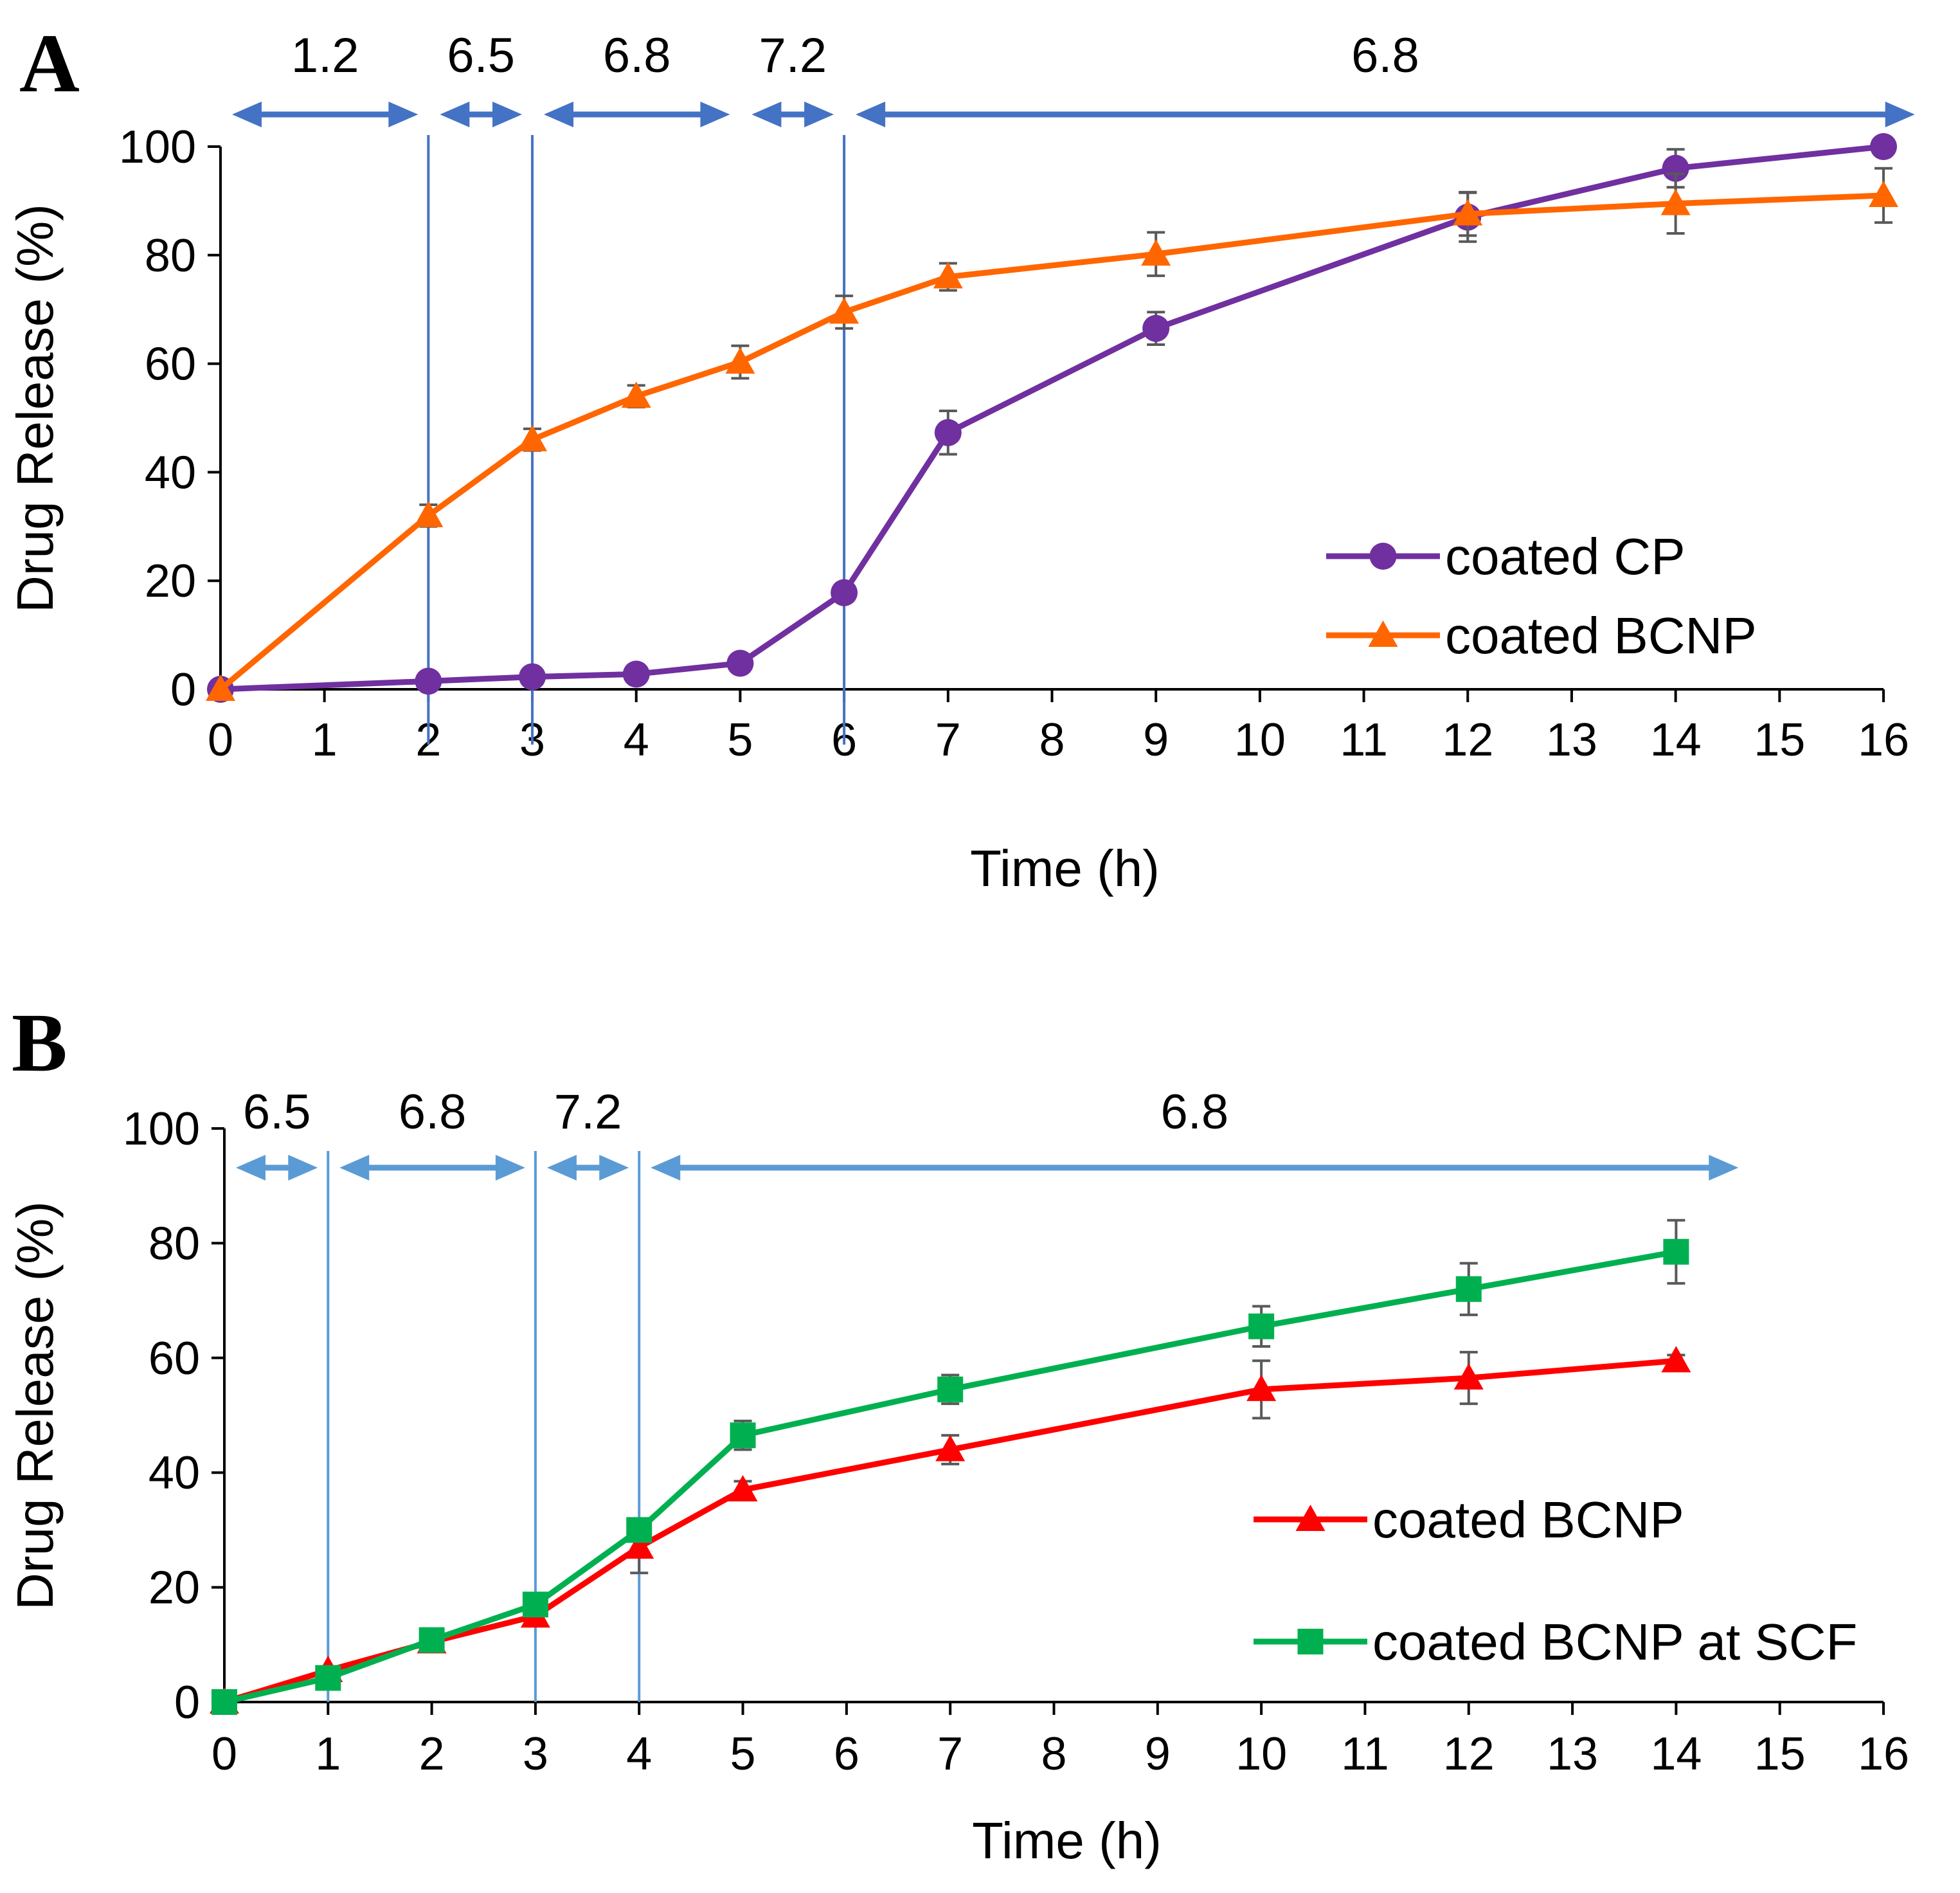 This screenshot has height=1893, width=1960. I want to click on y-tick-label: 40, so click(170, 472).